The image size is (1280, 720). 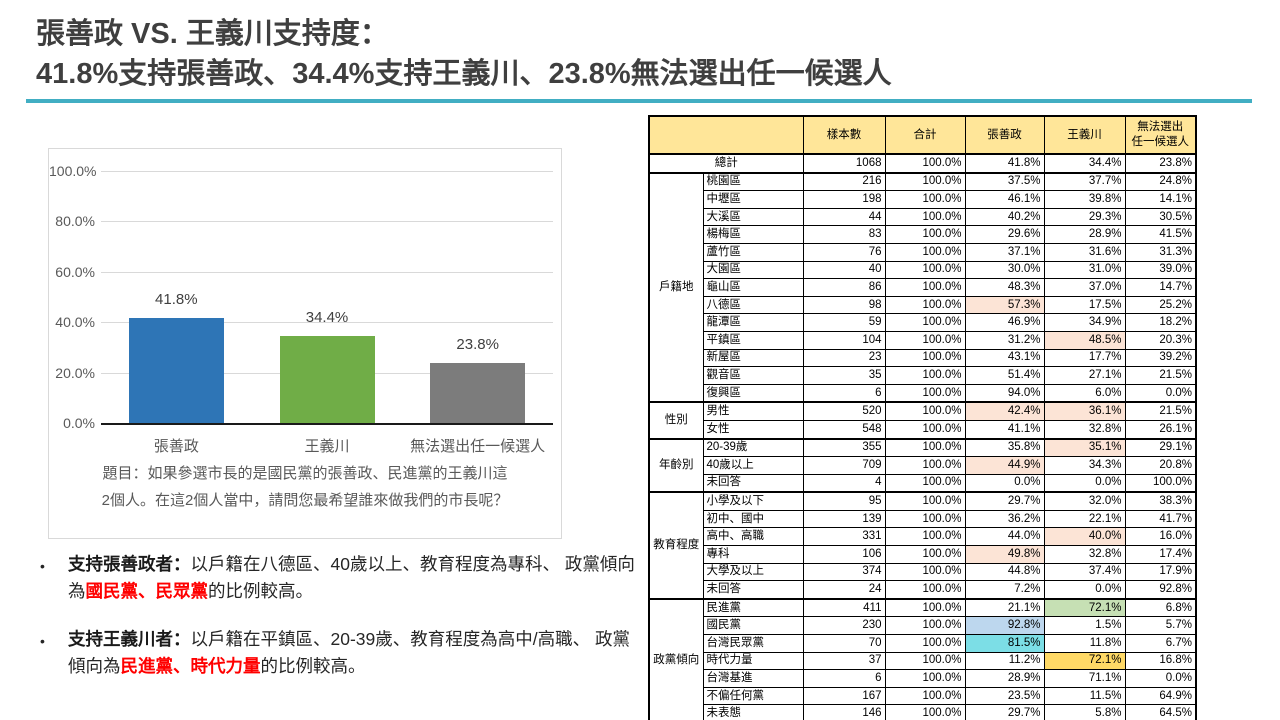 What do you see at coordinates (1004, 465) in the screenshot?
I see `table-cell: 44.9%` at bounding box center [1004, 465].